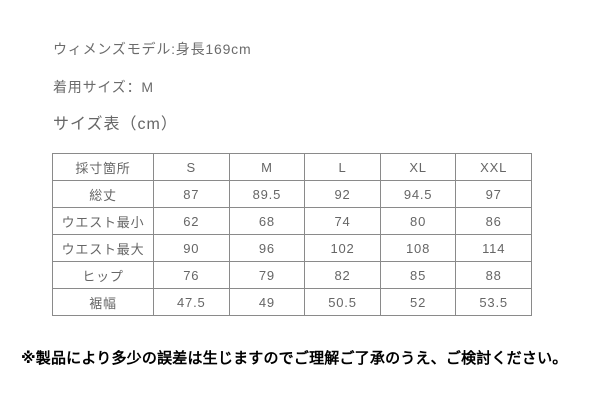 Image resolution: width=600 pixels, height=400 pixels. I want to click on table-row-waist-max: ウエスト最大 90 96 102 108 114, so click(292, 248).